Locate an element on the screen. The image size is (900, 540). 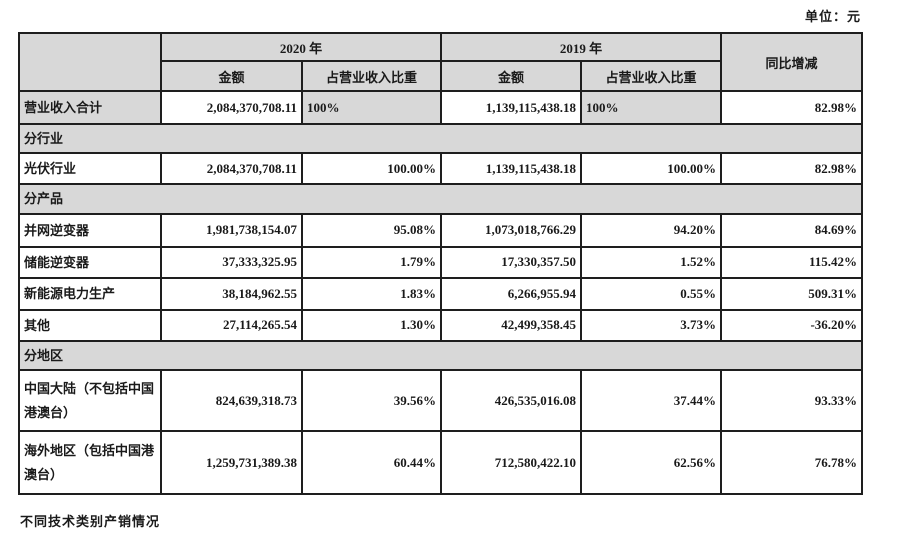
ratio-2020-cell: 1.30% is located at coordinates (371, 325).